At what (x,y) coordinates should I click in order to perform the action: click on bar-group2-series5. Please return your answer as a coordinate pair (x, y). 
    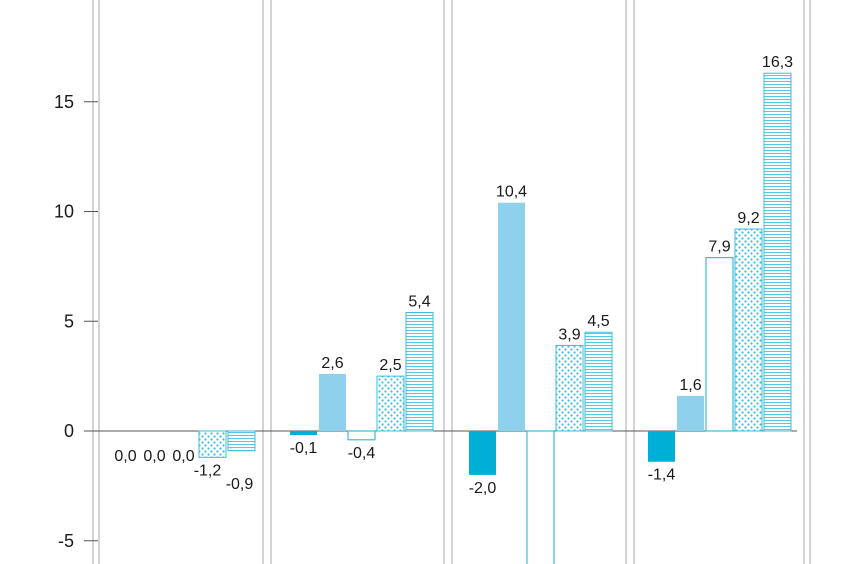
    Looking at the image, I should click on (419, 371).